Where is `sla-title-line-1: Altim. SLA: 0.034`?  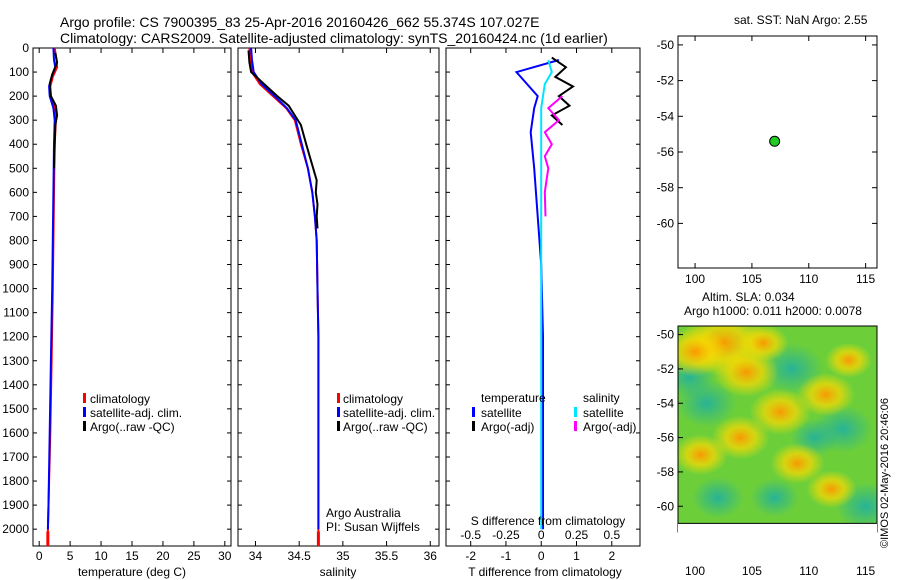 sla-title-line-1: Altim. SLA: 0.034 is located at coordinates (748, 297).